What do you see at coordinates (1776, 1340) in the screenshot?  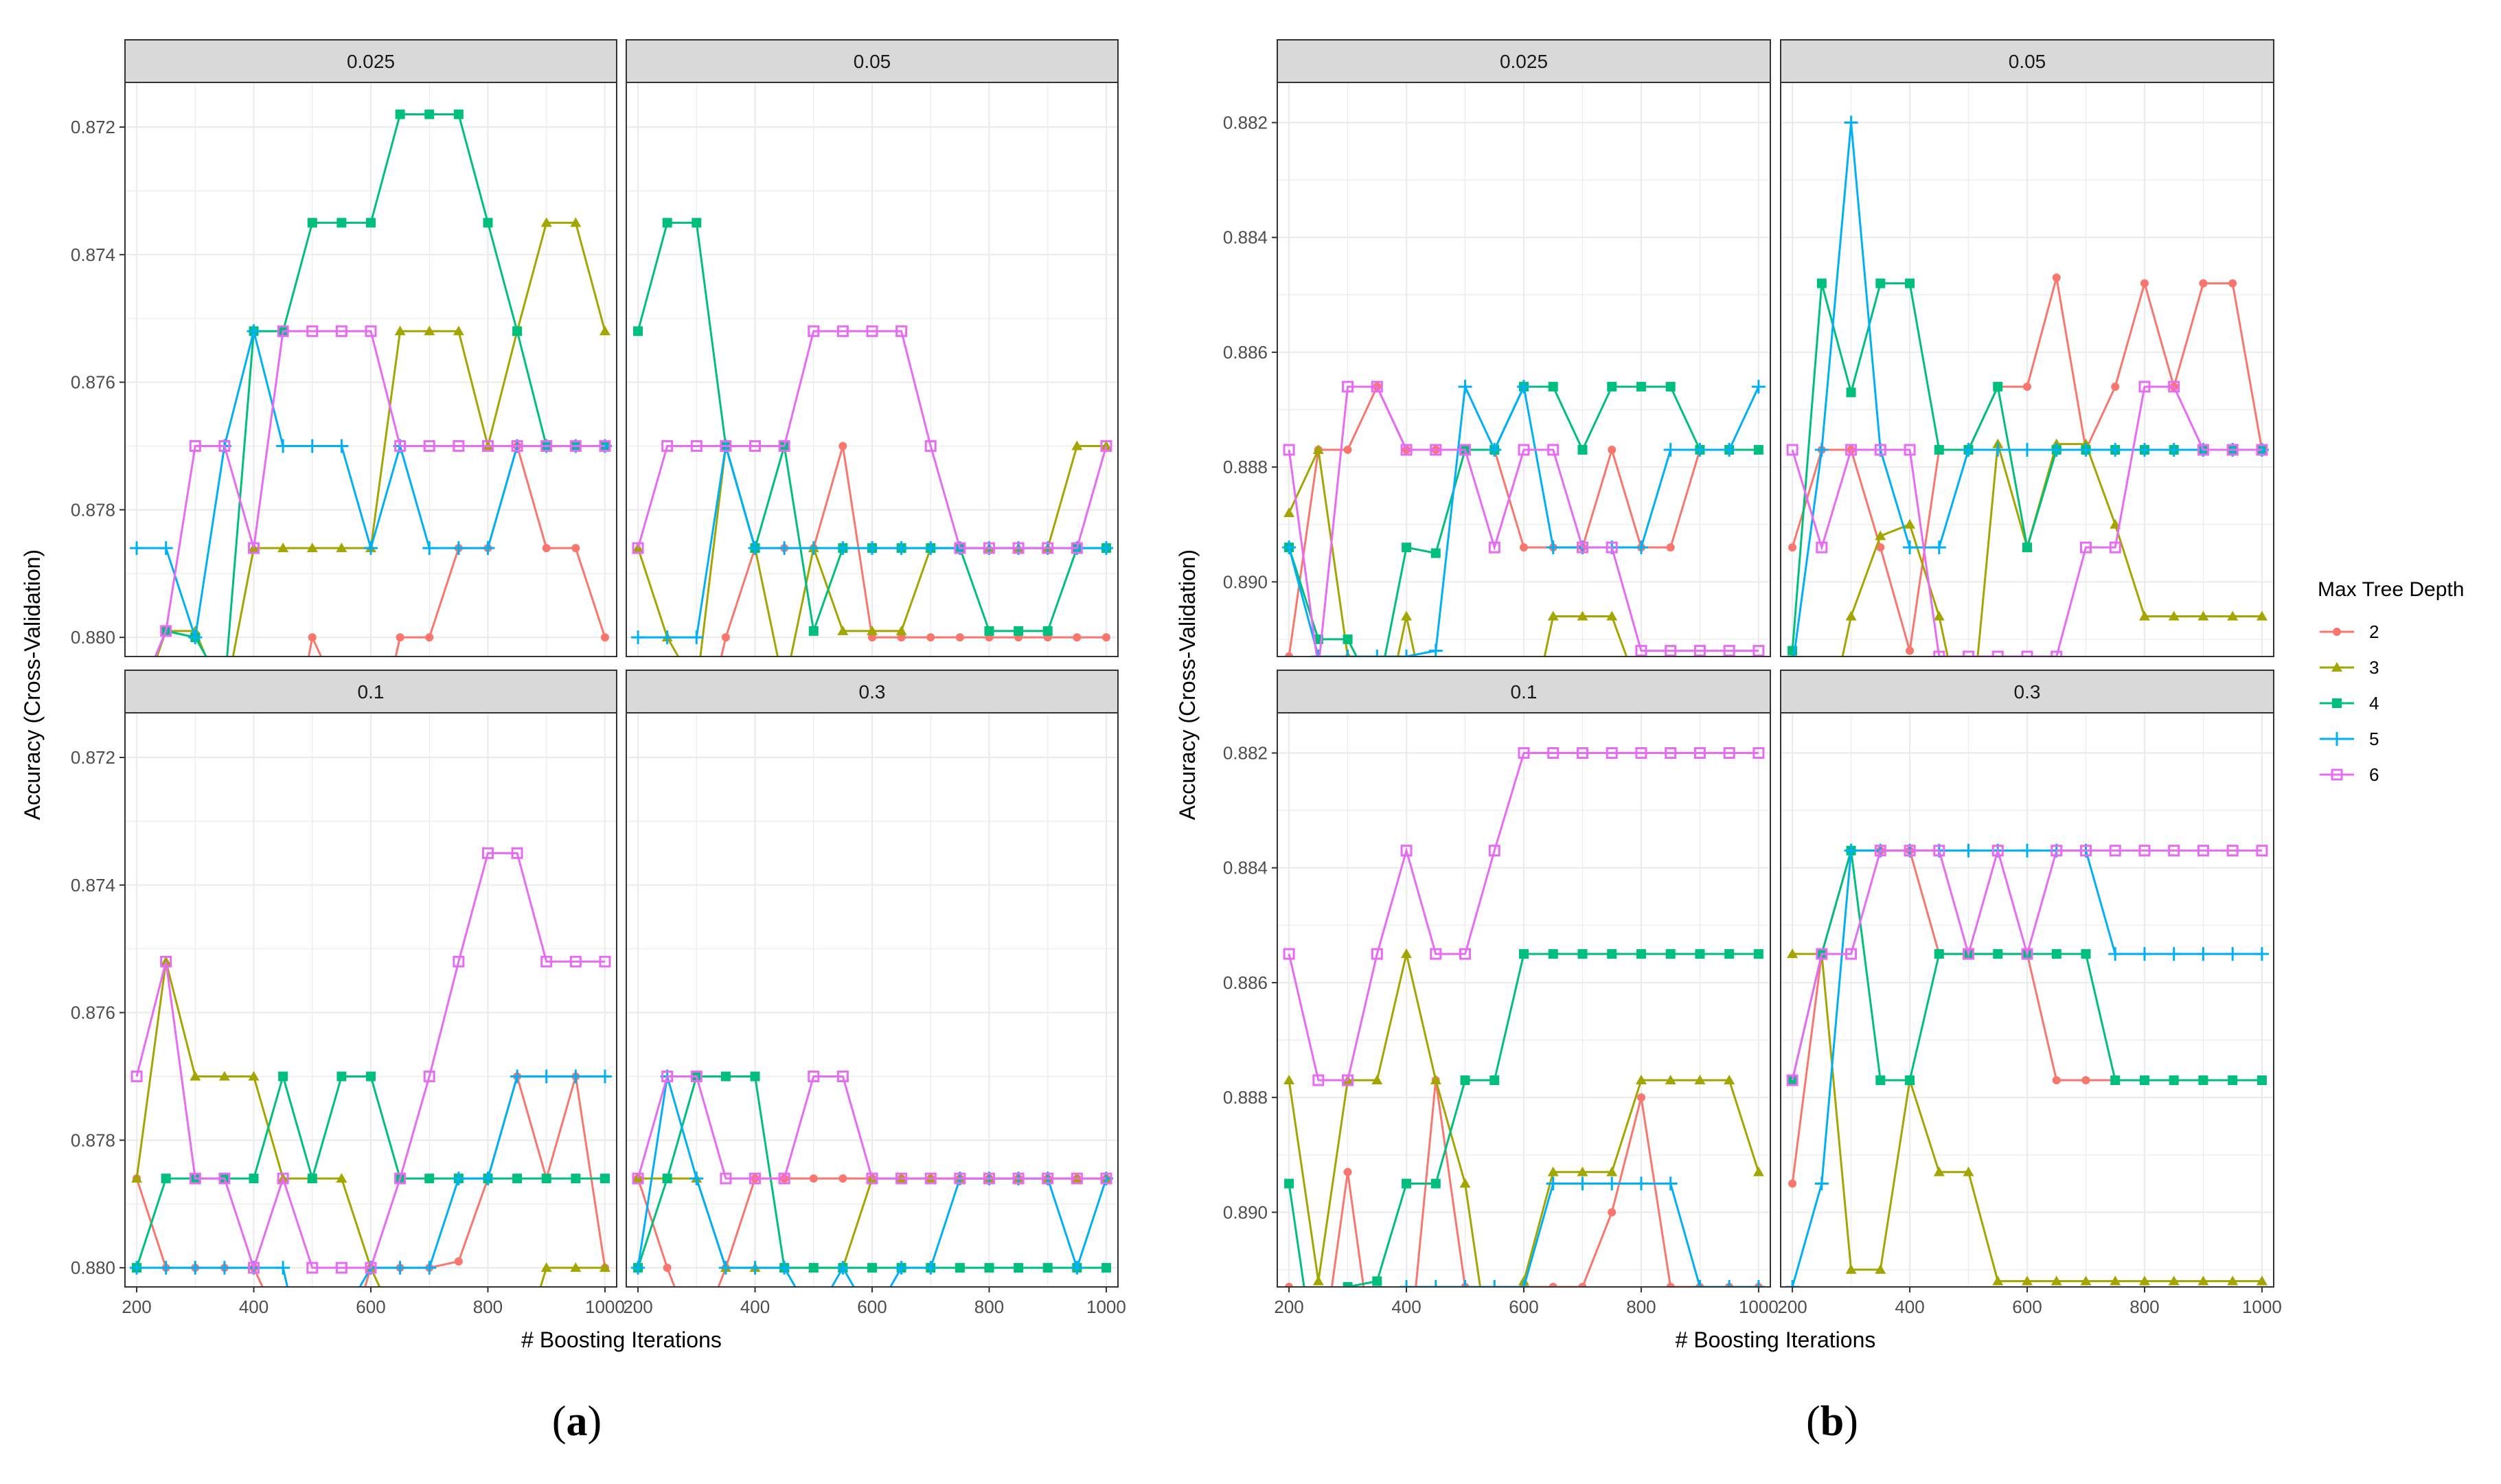 I see `x-axis-title: # Boosting Iterations` at bounding box center [1776, 1340].